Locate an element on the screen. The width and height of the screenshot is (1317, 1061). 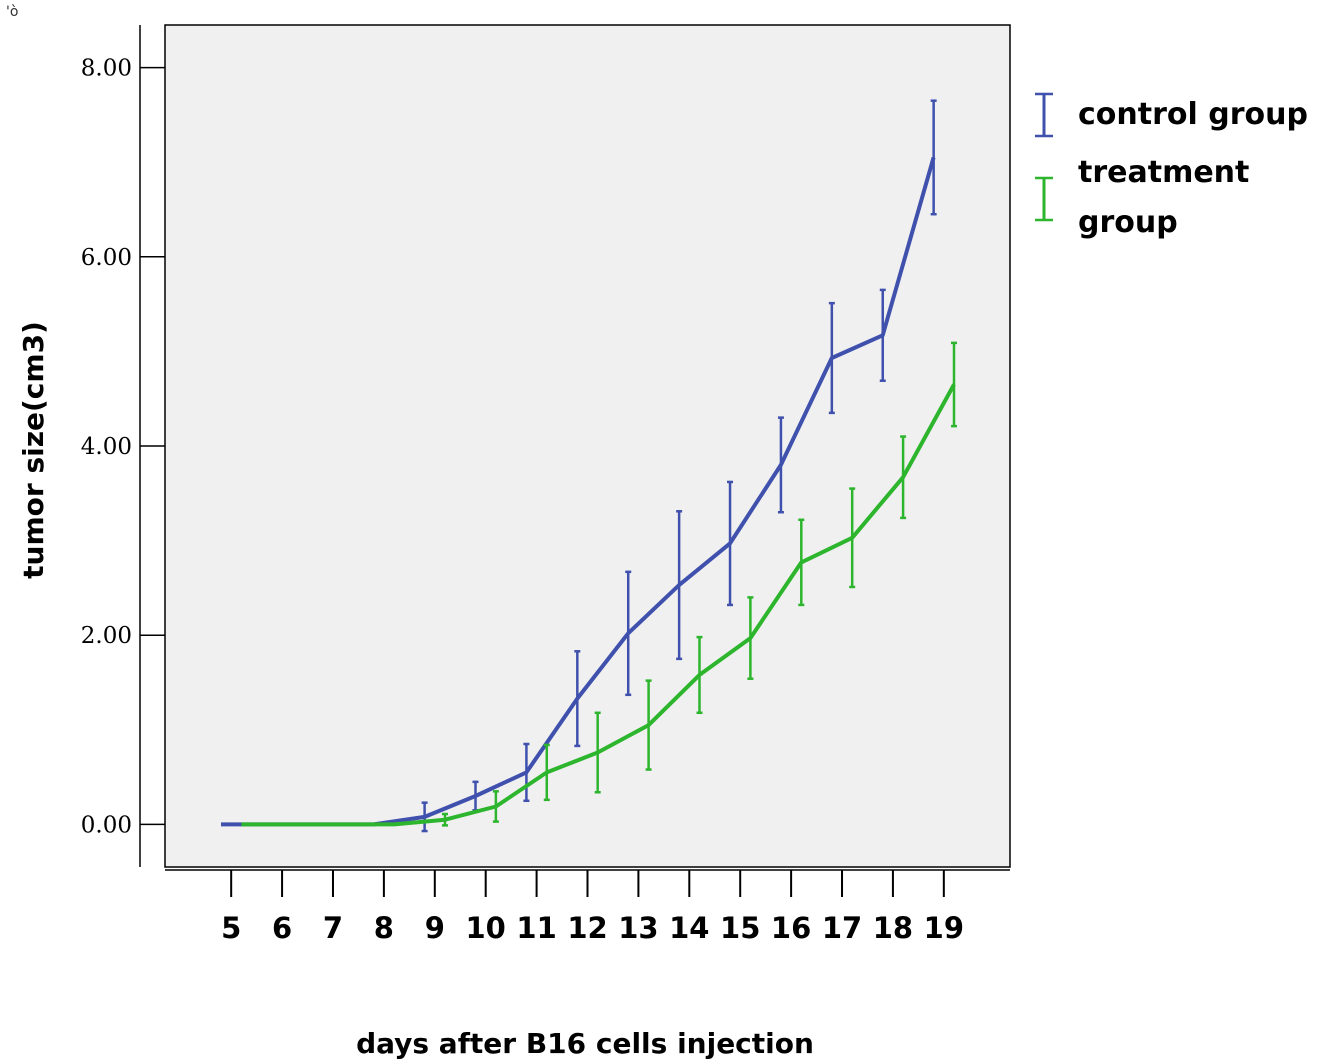
y-tick-label: 4.00 is located at coordinates (106, 447).